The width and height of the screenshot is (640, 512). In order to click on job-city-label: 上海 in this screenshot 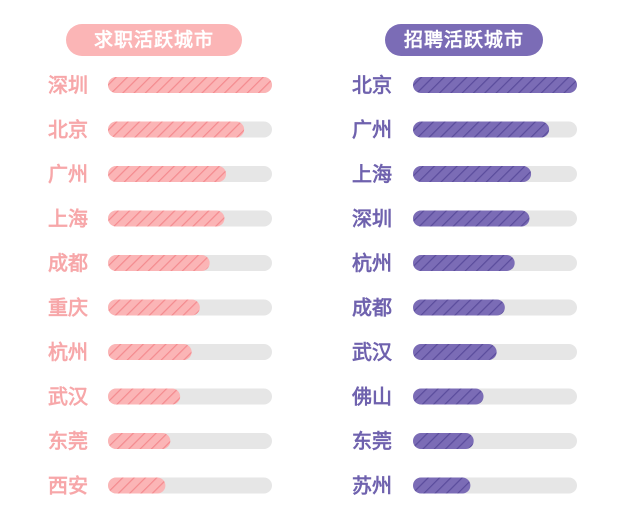, I will do `click(68, 219)`.